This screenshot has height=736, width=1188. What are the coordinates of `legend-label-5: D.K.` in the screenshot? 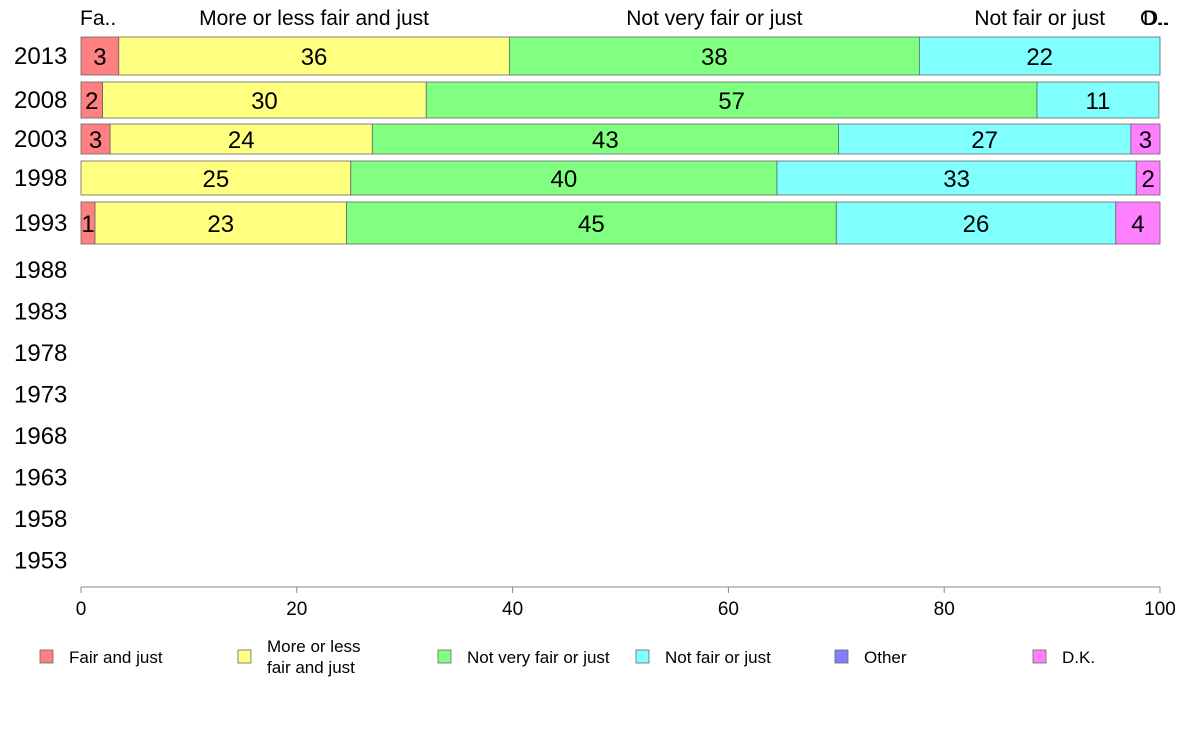 It's located at (1078, 657).